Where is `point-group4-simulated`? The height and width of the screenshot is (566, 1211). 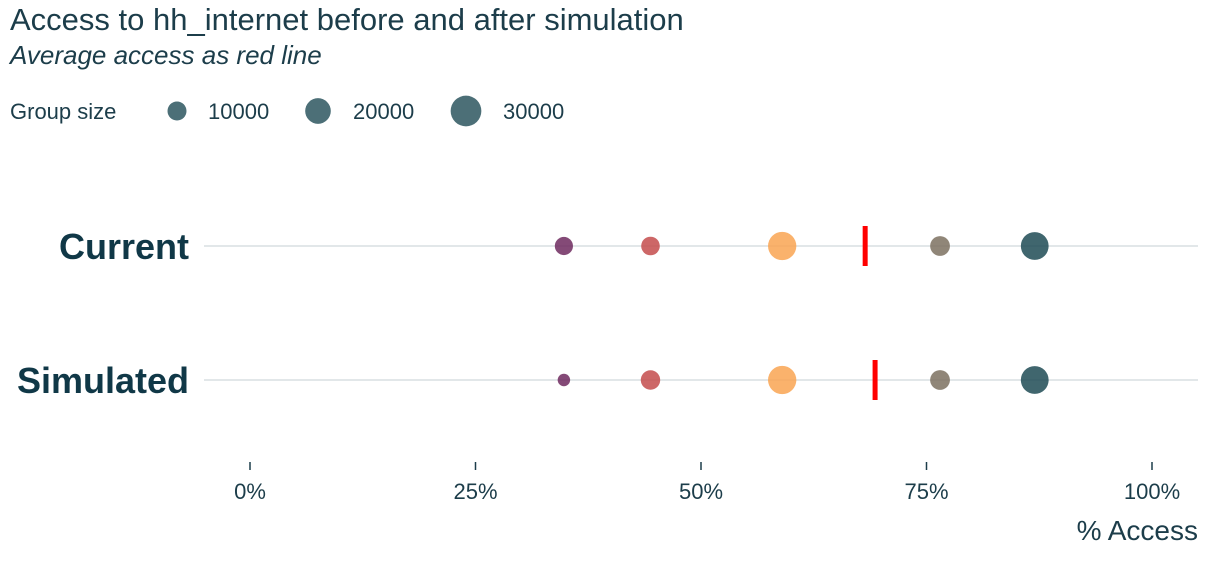
point-group4-simulated is located at coordinates (940, 380).